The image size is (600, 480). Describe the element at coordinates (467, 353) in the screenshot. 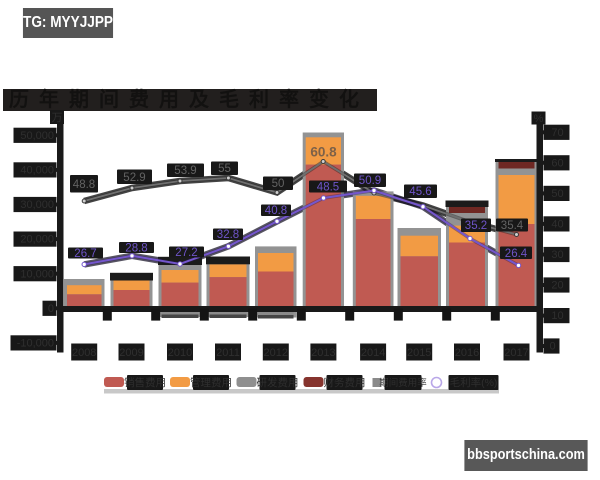

I see `svg-text: 2016` at that location.